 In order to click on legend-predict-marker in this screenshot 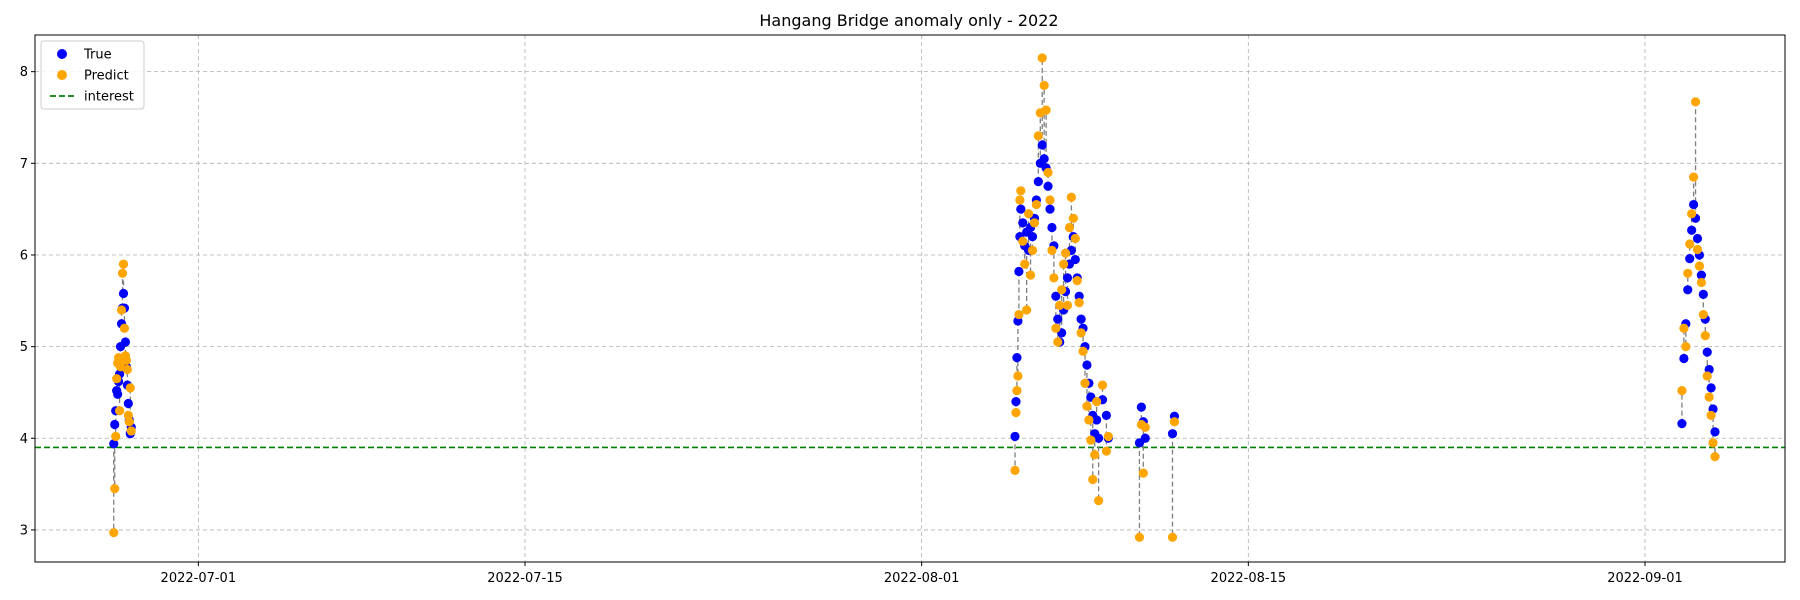, I will do `click(62, 75)`.